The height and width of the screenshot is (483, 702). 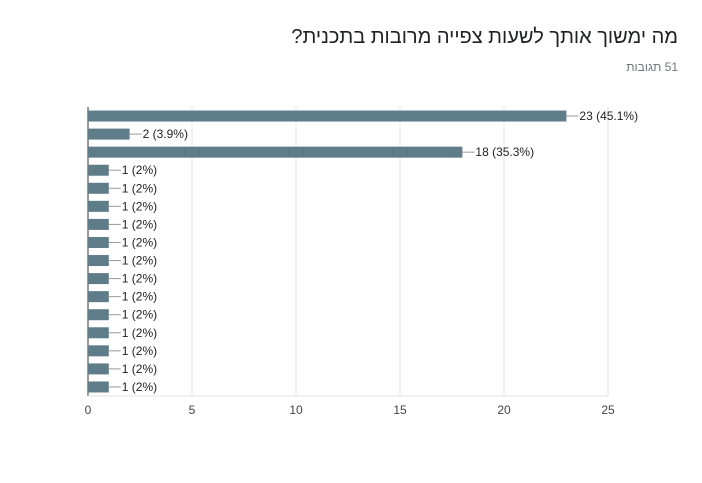 I want to click on chart-title: מה ימשוך אותך לשעות צפייה מרובות בתכנית?, so click(x=484, y=37).